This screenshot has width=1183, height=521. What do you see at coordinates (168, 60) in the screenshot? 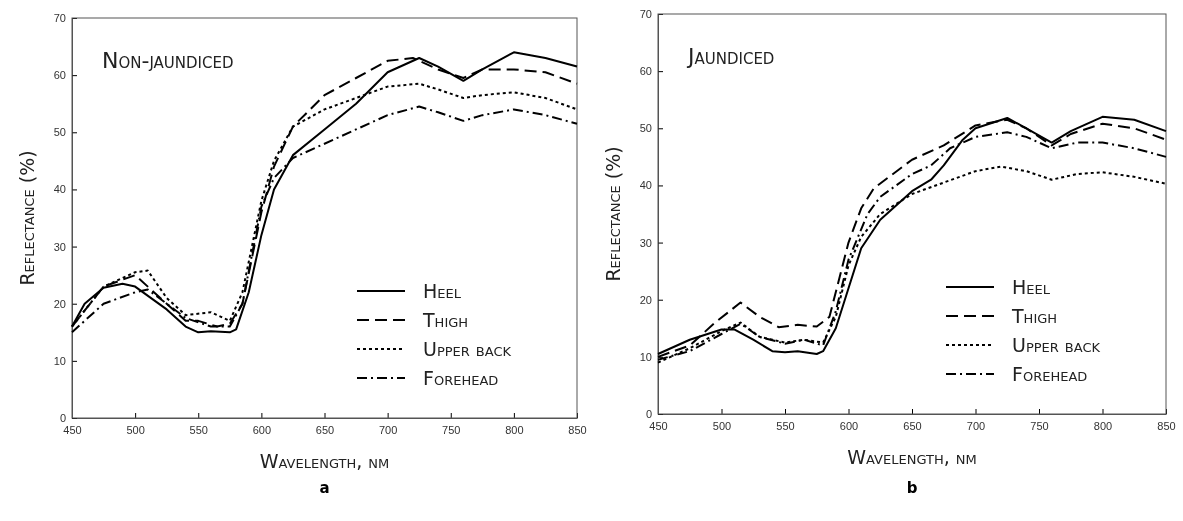
I see `text: Non-jaundiced` at bounding box center [168, 60].